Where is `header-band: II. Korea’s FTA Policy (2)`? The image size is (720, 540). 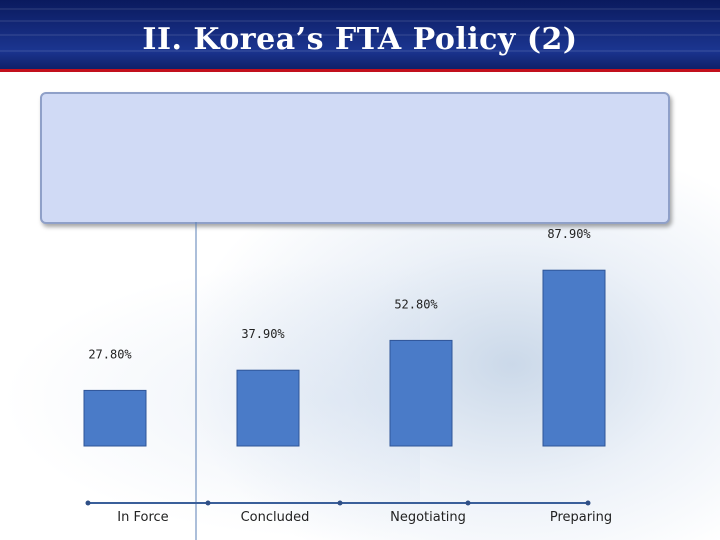 header-band: II. Korea’s FTA Policy (2) is located at coordinates (360, 36).